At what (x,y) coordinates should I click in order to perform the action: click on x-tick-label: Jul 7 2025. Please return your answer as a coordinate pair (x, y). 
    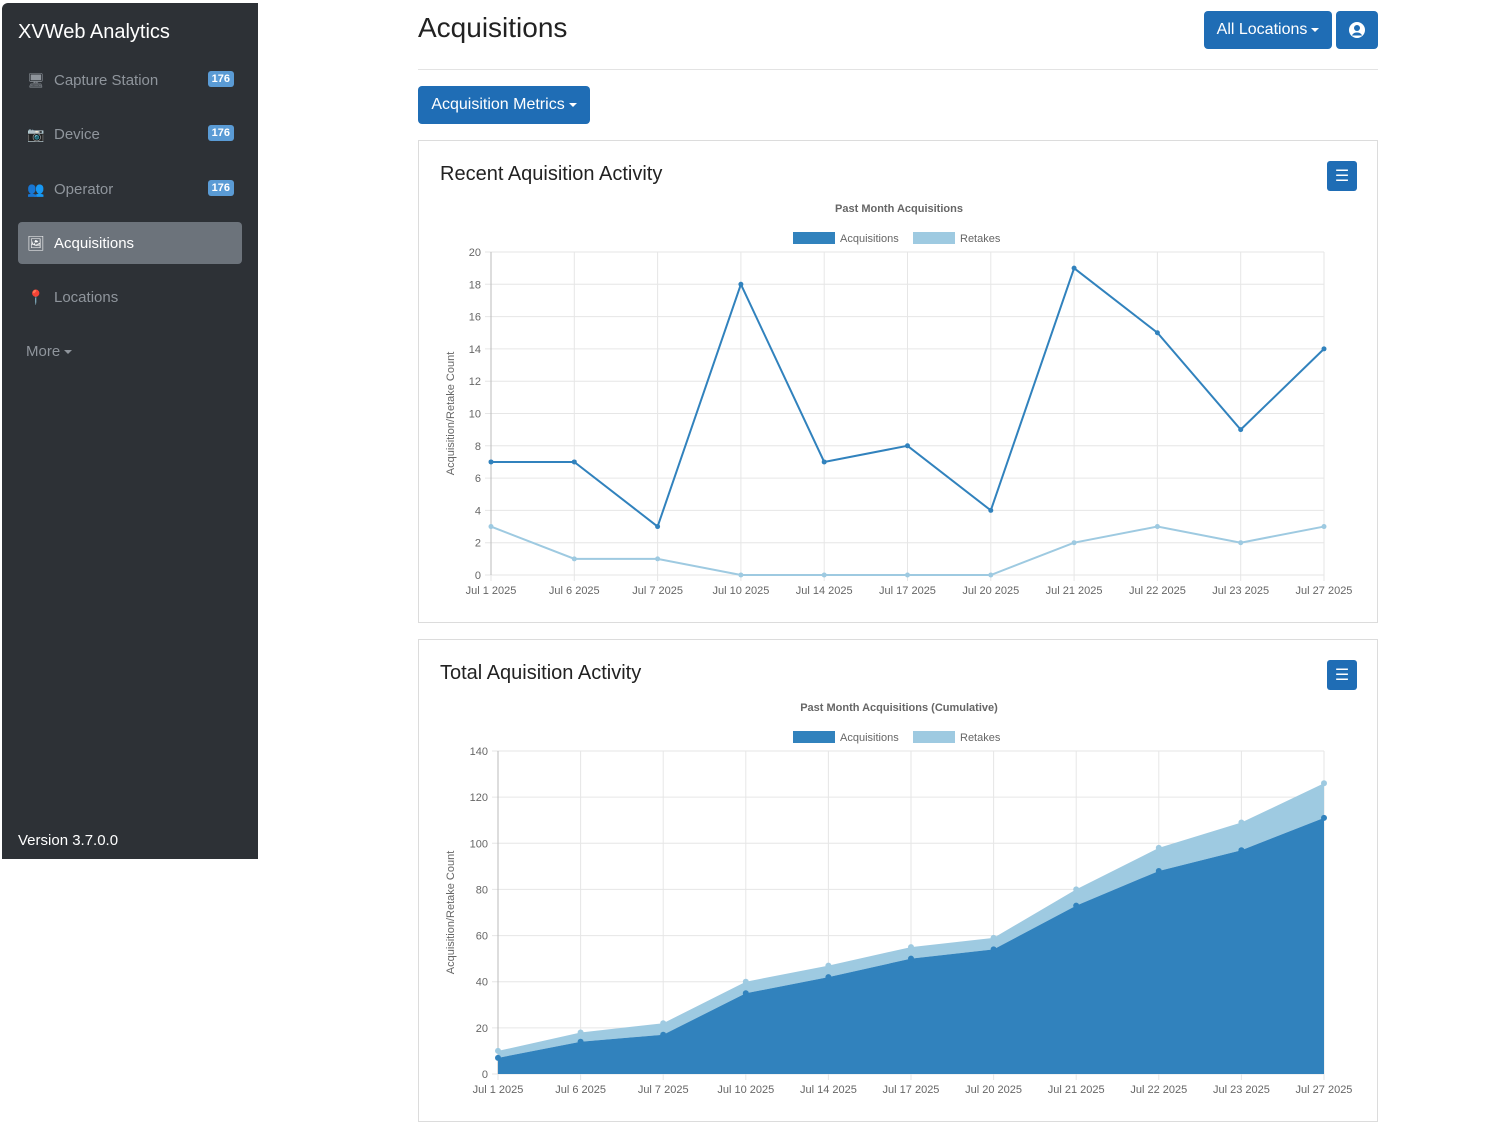
    Looking at the image, I should click on (657, 591).